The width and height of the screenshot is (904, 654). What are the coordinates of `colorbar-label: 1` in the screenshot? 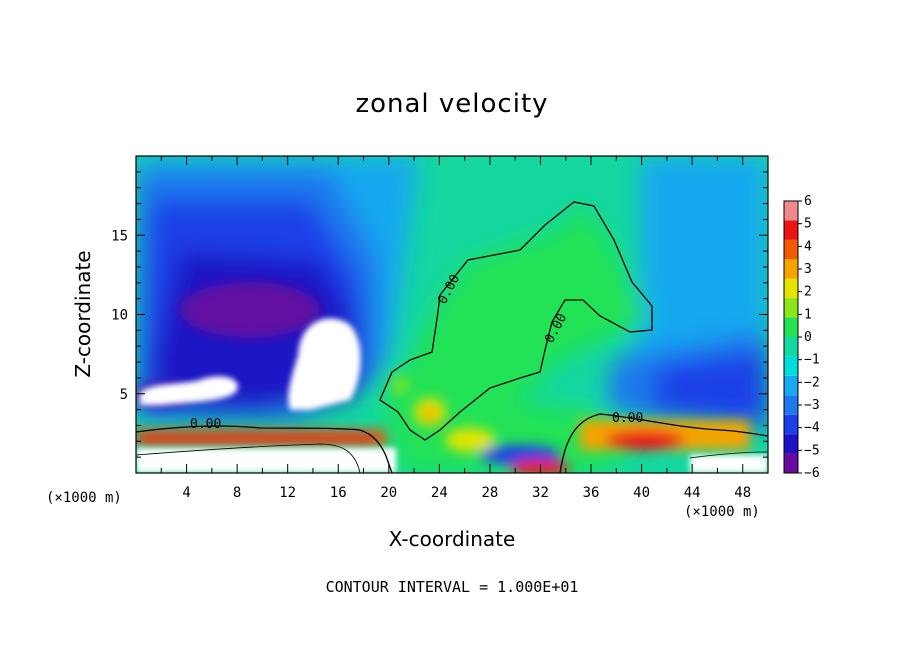 It's located at (808, 314).